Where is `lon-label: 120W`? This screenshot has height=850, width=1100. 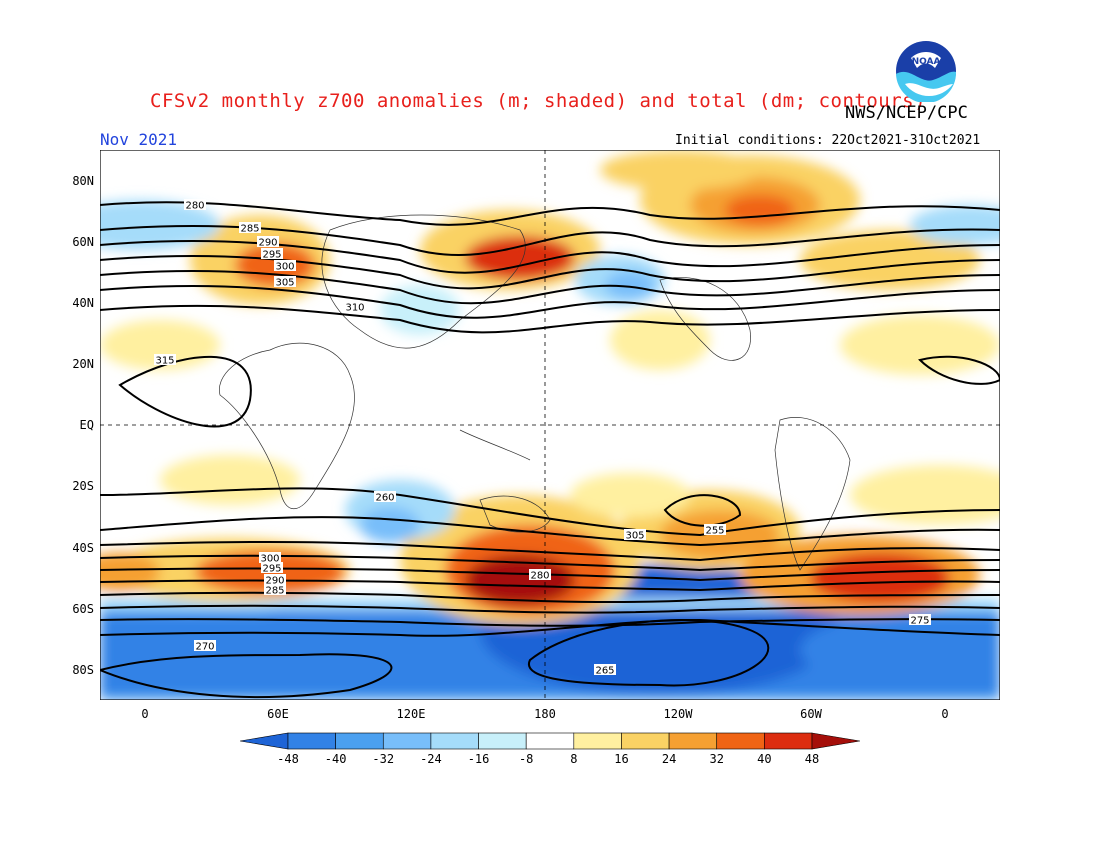 lon-label: 120W is located at coordinates (678, 714).